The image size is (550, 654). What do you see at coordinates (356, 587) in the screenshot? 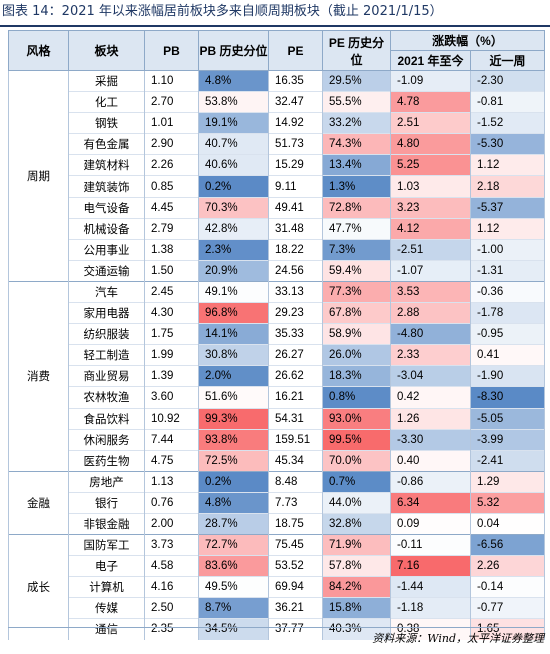
I see `pe-percentile-cell: 84.2%` at bounding box center [356, 587].